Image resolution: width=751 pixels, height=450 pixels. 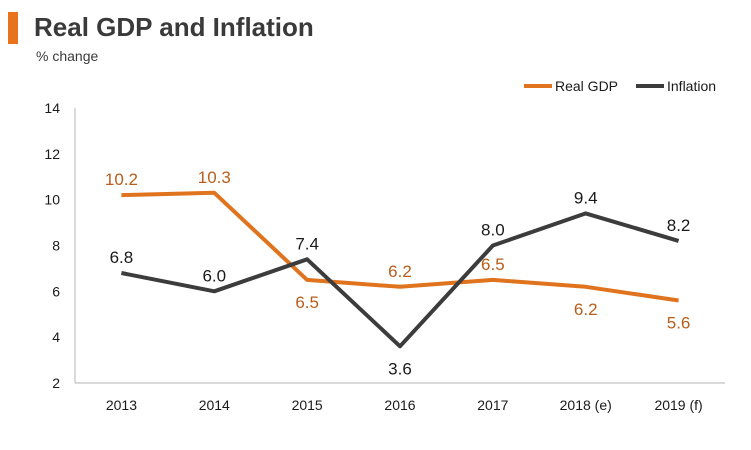 What do you see at coordinates (214, 405) in the screenshot?
I see `x-tick-label: 2014` at bounding box center [214, 405].